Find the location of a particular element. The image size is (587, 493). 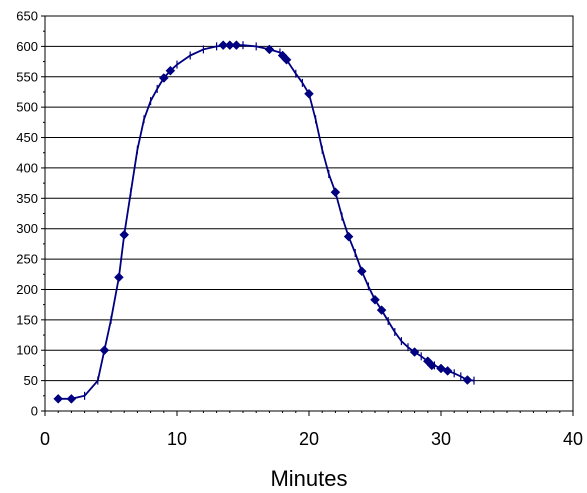

y-tick-label: 450 is located at coordinates (27, 137).